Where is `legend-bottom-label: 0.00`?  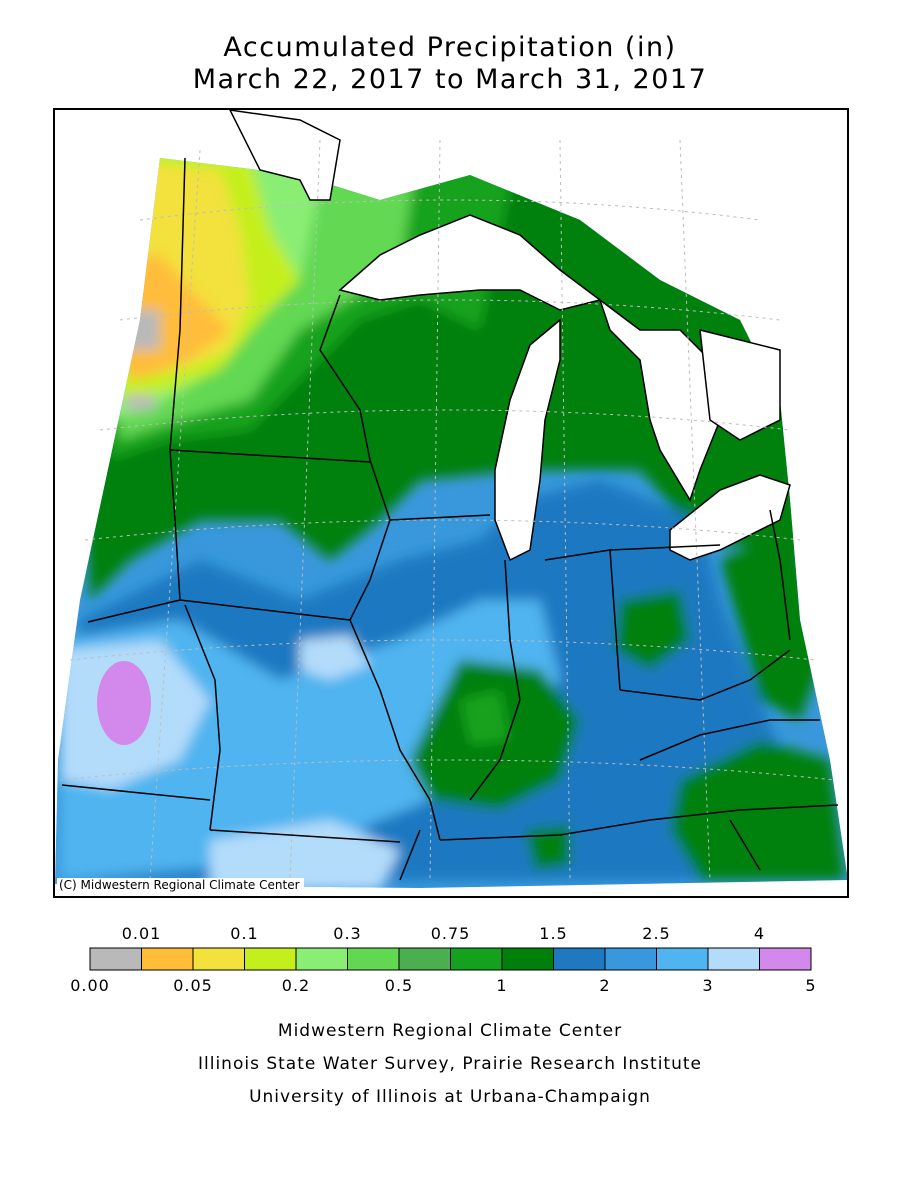
legend-bottom-label: 0.00 is located at coordinates (90, 985).